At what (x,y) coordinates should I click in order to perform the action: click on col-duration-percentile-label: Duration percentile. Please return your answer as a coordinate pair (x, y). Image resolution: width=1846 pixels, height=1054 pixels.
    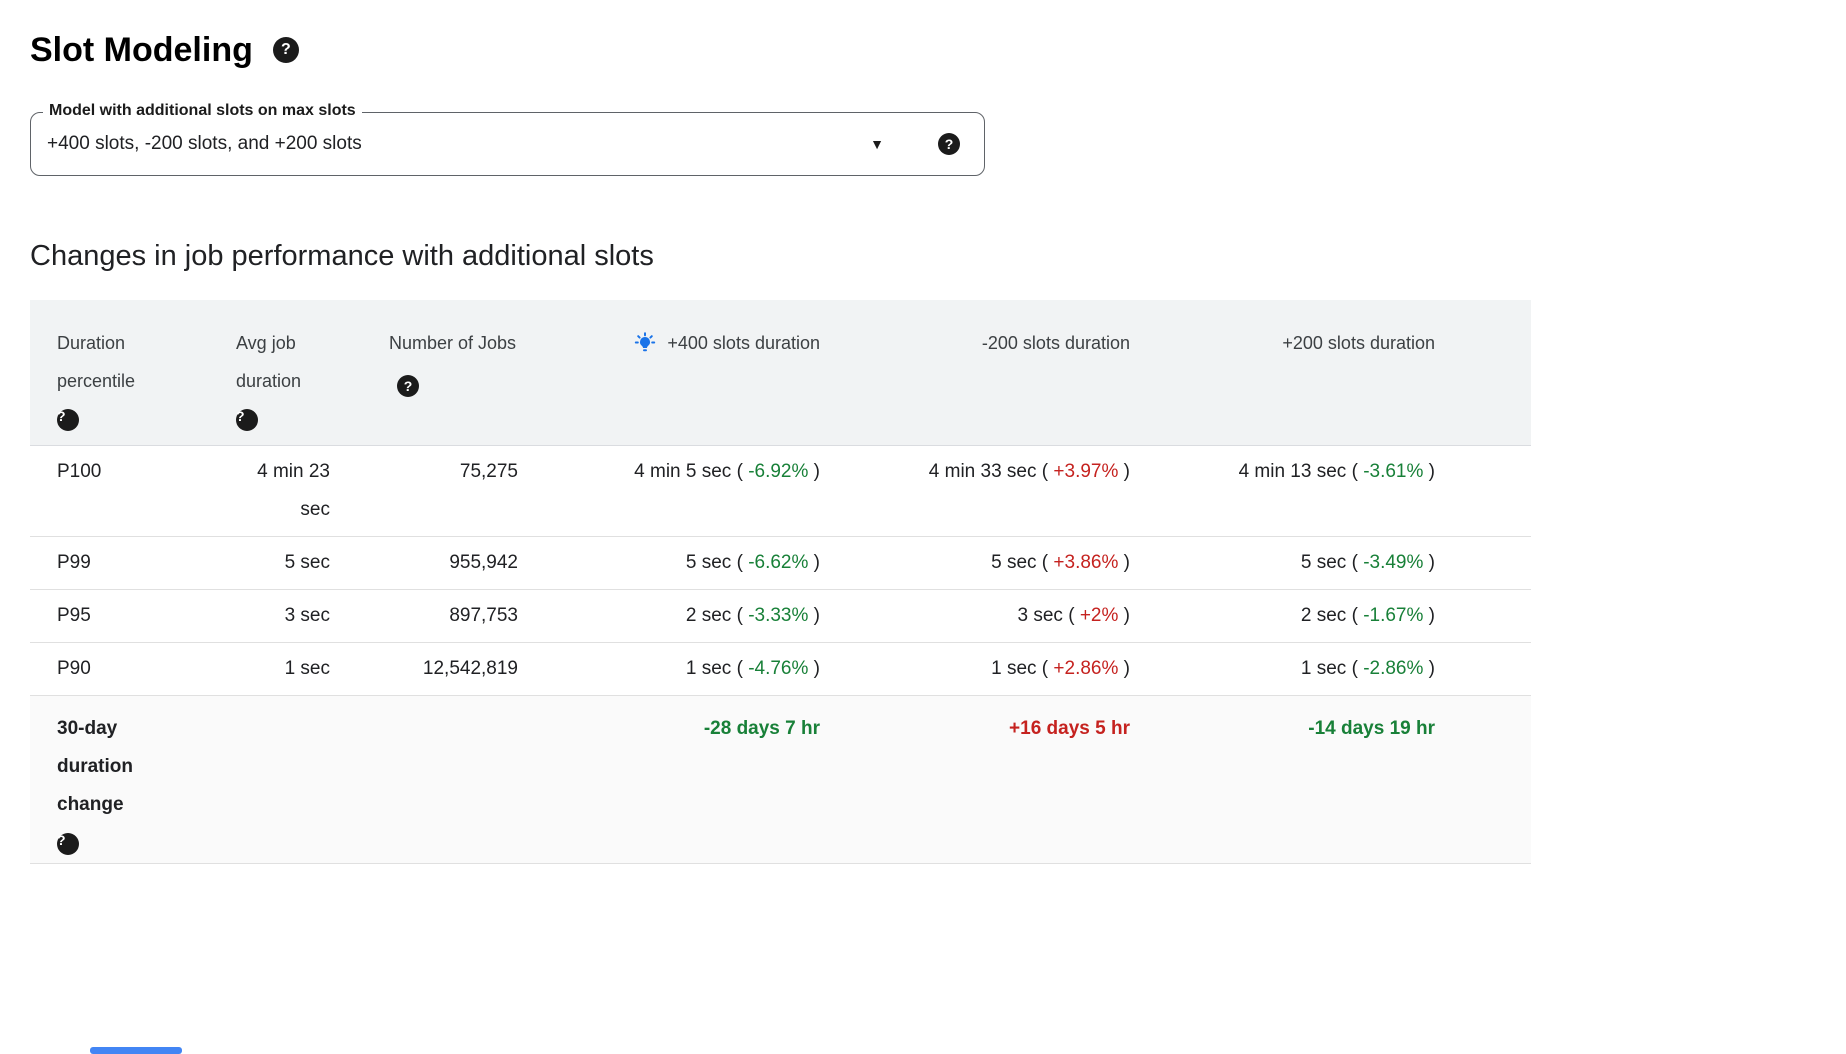
    Looking at the image, I should click on (96, 362).